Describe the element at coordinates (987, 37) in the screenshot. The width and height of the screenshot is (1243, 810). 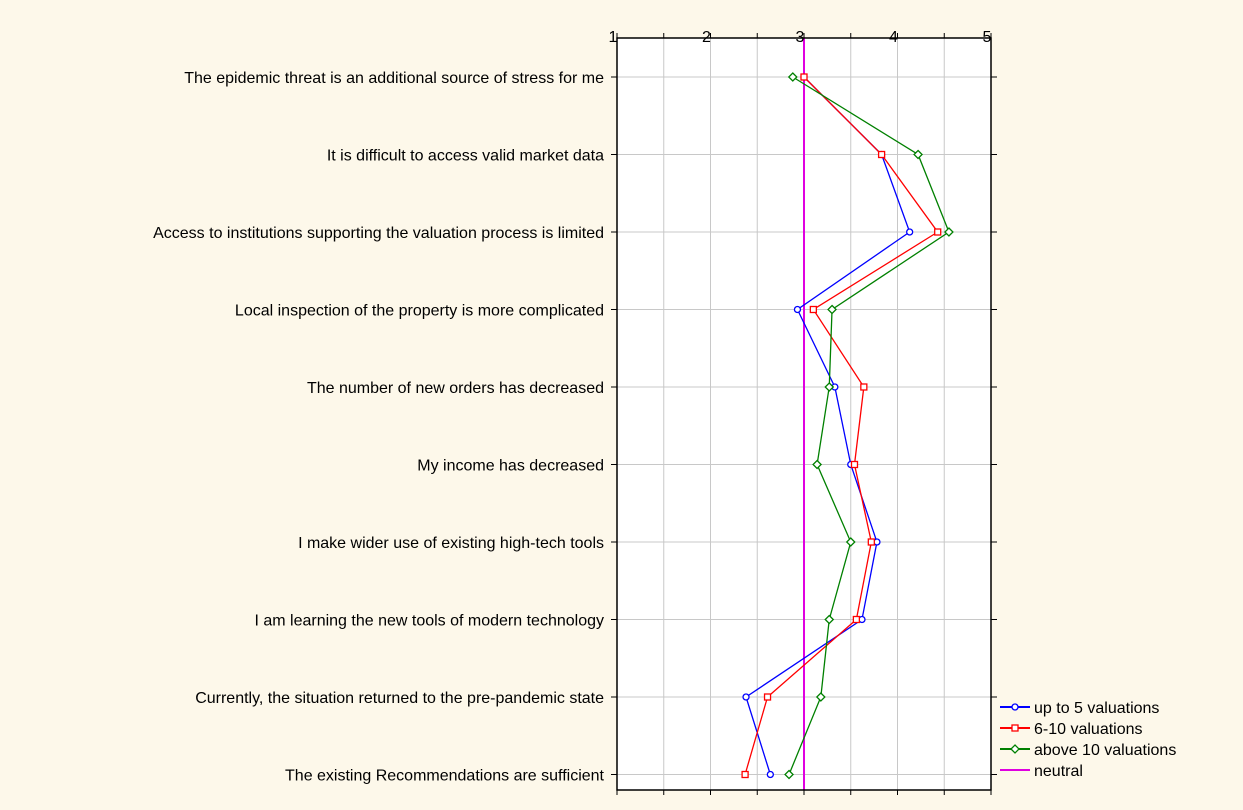
I see `x-tick-label: 5` at that location.